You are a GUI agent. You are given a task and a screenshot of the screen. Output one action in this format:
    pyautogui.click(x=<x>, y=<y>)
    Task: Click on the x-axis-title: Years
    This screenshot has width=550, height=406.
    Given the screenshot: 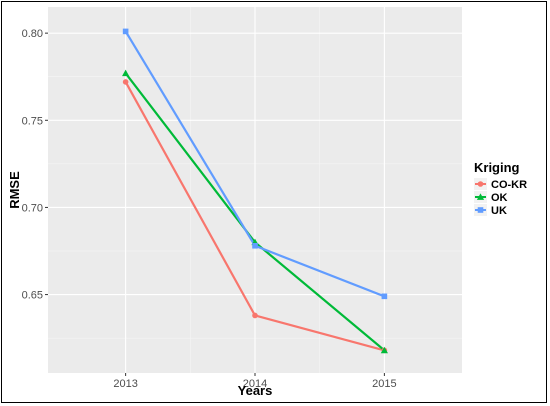 What is the action you would take?
    pyautogui.click(x=255, y=390)
    